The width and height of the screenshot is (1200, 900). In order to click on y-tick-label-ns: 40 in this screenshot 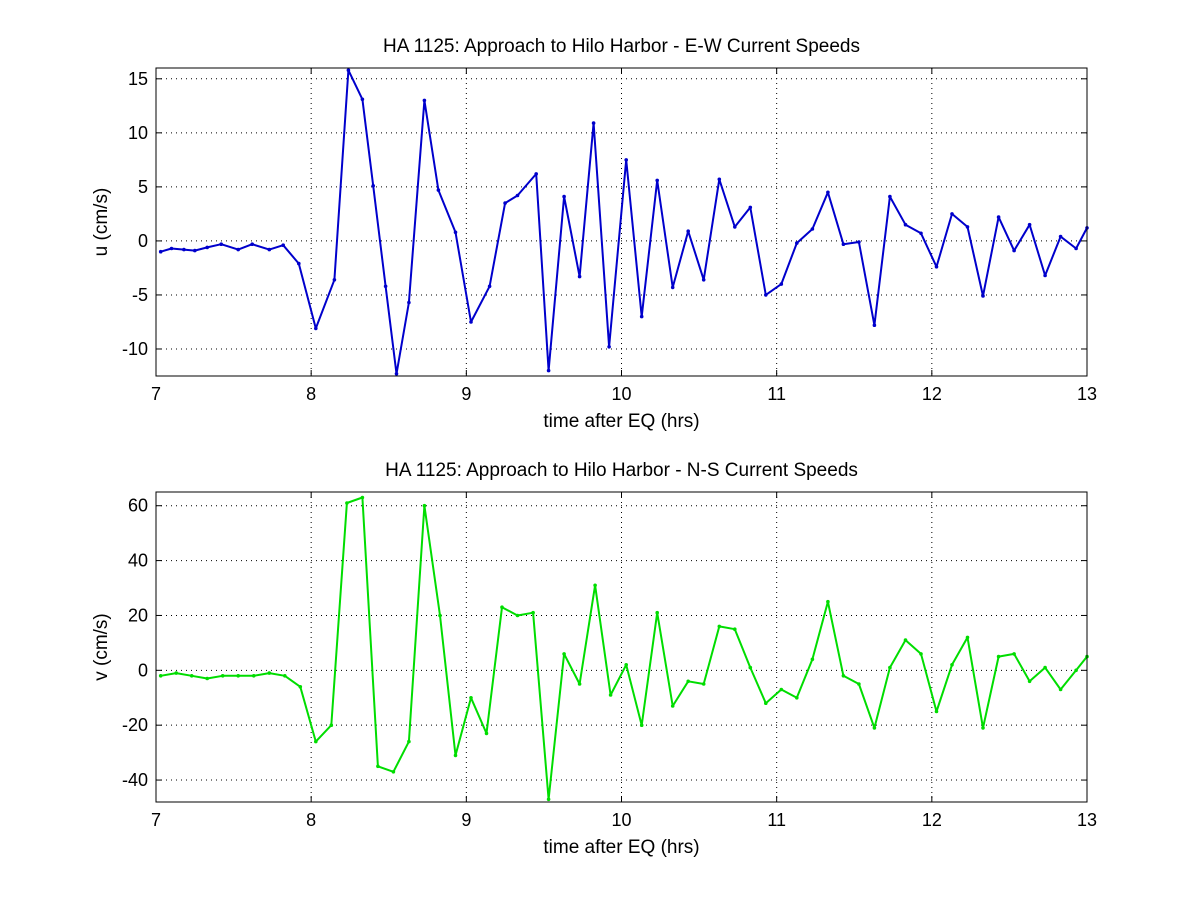, I will do `click(138, 561)`.